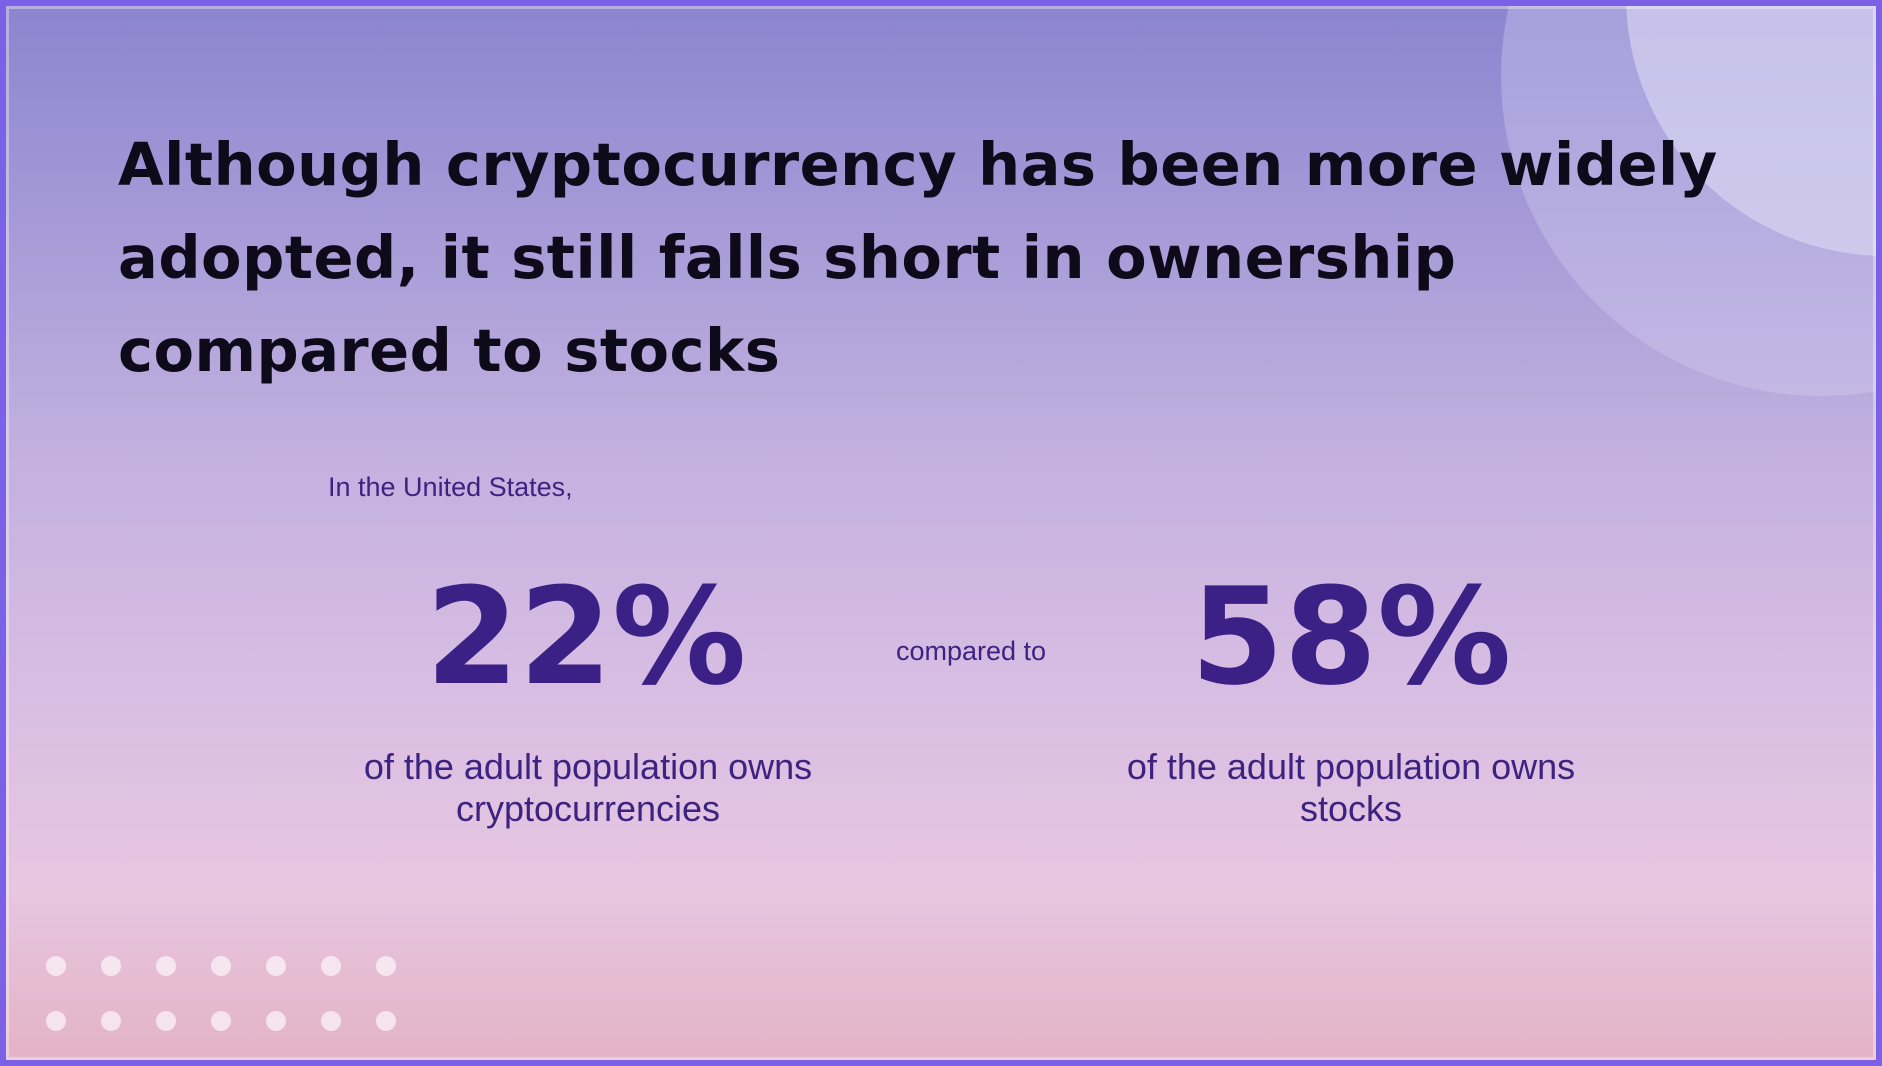 The height and width of the screenshot is (1066, 1882). Describe the element at coordinates (450, 487) in the screenshot. I see `intro-text: In the United States,` at that location.